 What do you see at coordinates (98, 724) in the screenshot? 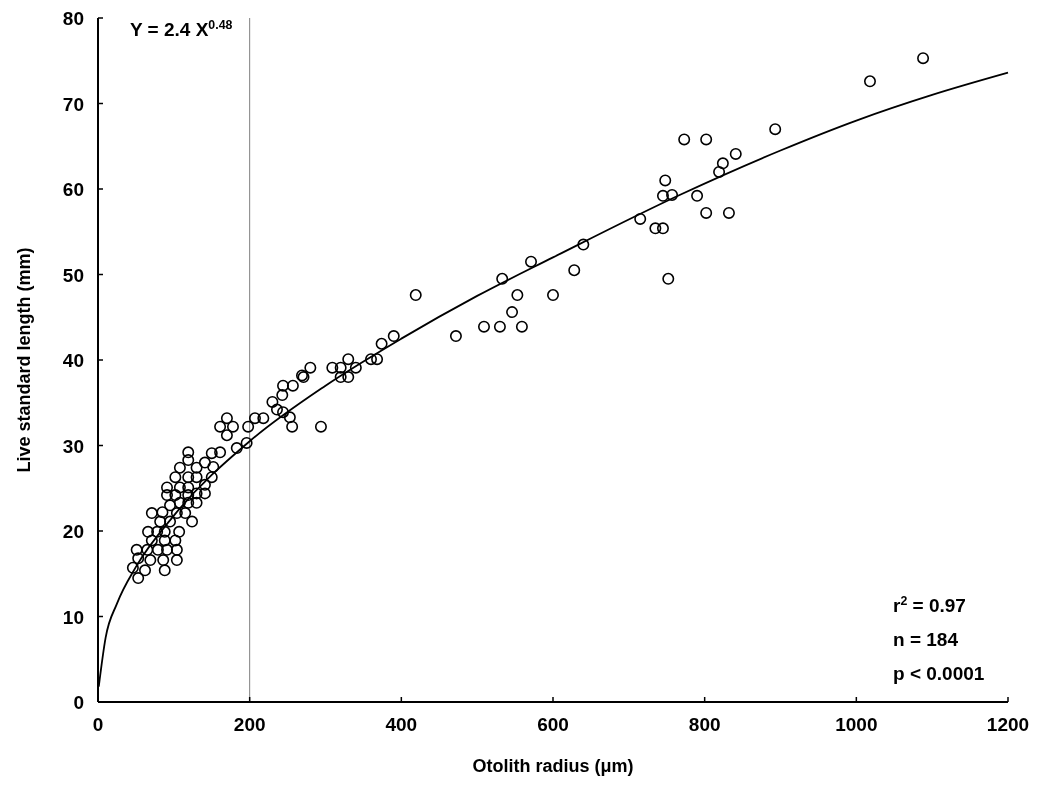
I see `x-tick-label: 0` at bounding box center [98, 724].